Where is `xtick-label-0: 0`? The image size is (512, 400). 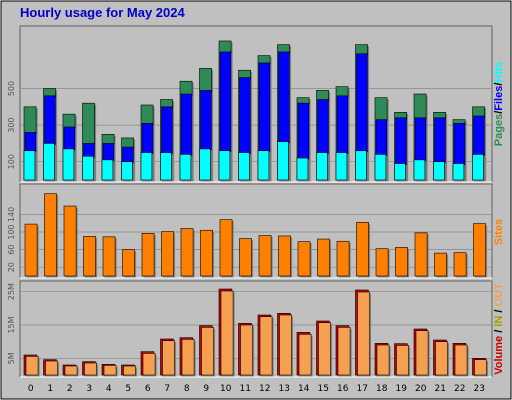 xtick-label-0: 0 is located at coordinates (31, 389).